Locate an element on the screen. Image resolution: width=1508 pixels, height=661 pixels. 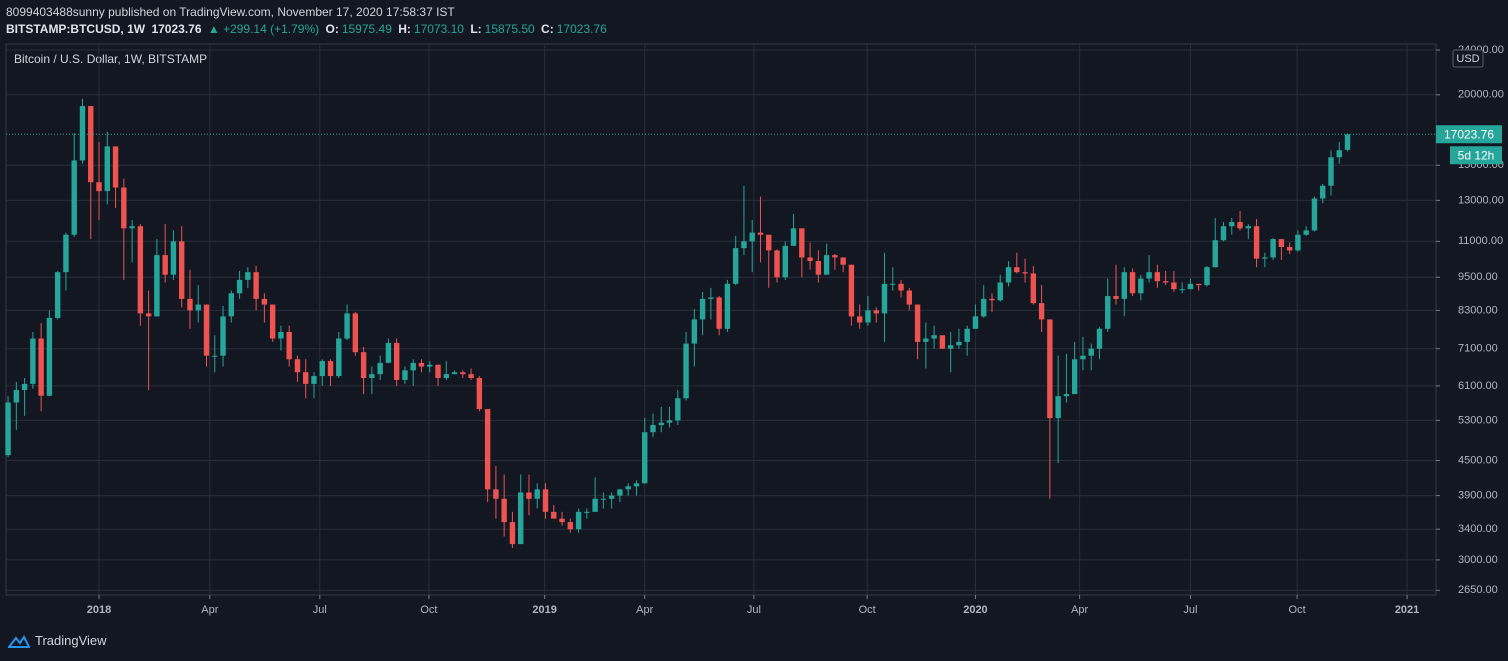
x-tick-label: 2020 is located at coordinates (975, 610).